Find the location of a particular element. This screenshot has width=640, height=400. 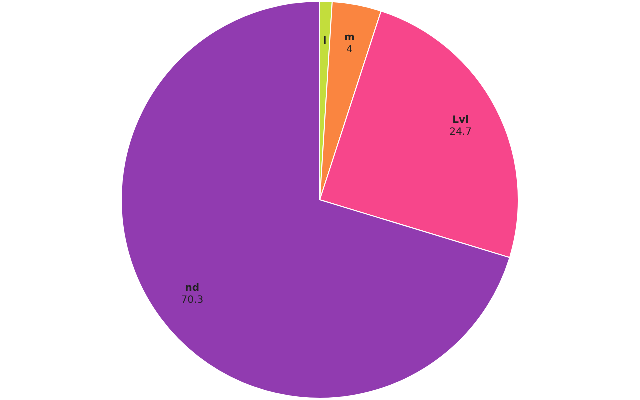

slice-label: Lvl is located at coordinates (460, 120).